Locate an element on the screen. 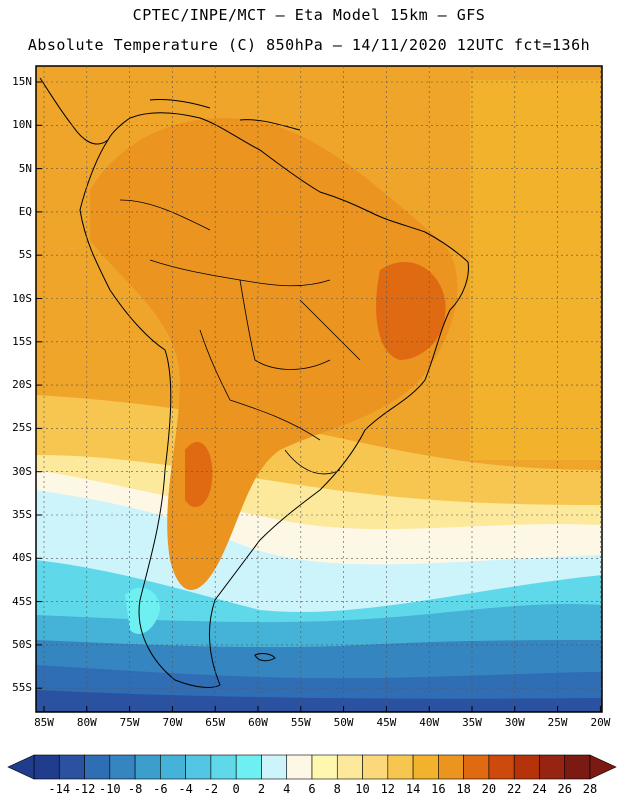 This screenshot has height=800, width=618. colorbar-label: -6 is located at coordinates (160, 789).